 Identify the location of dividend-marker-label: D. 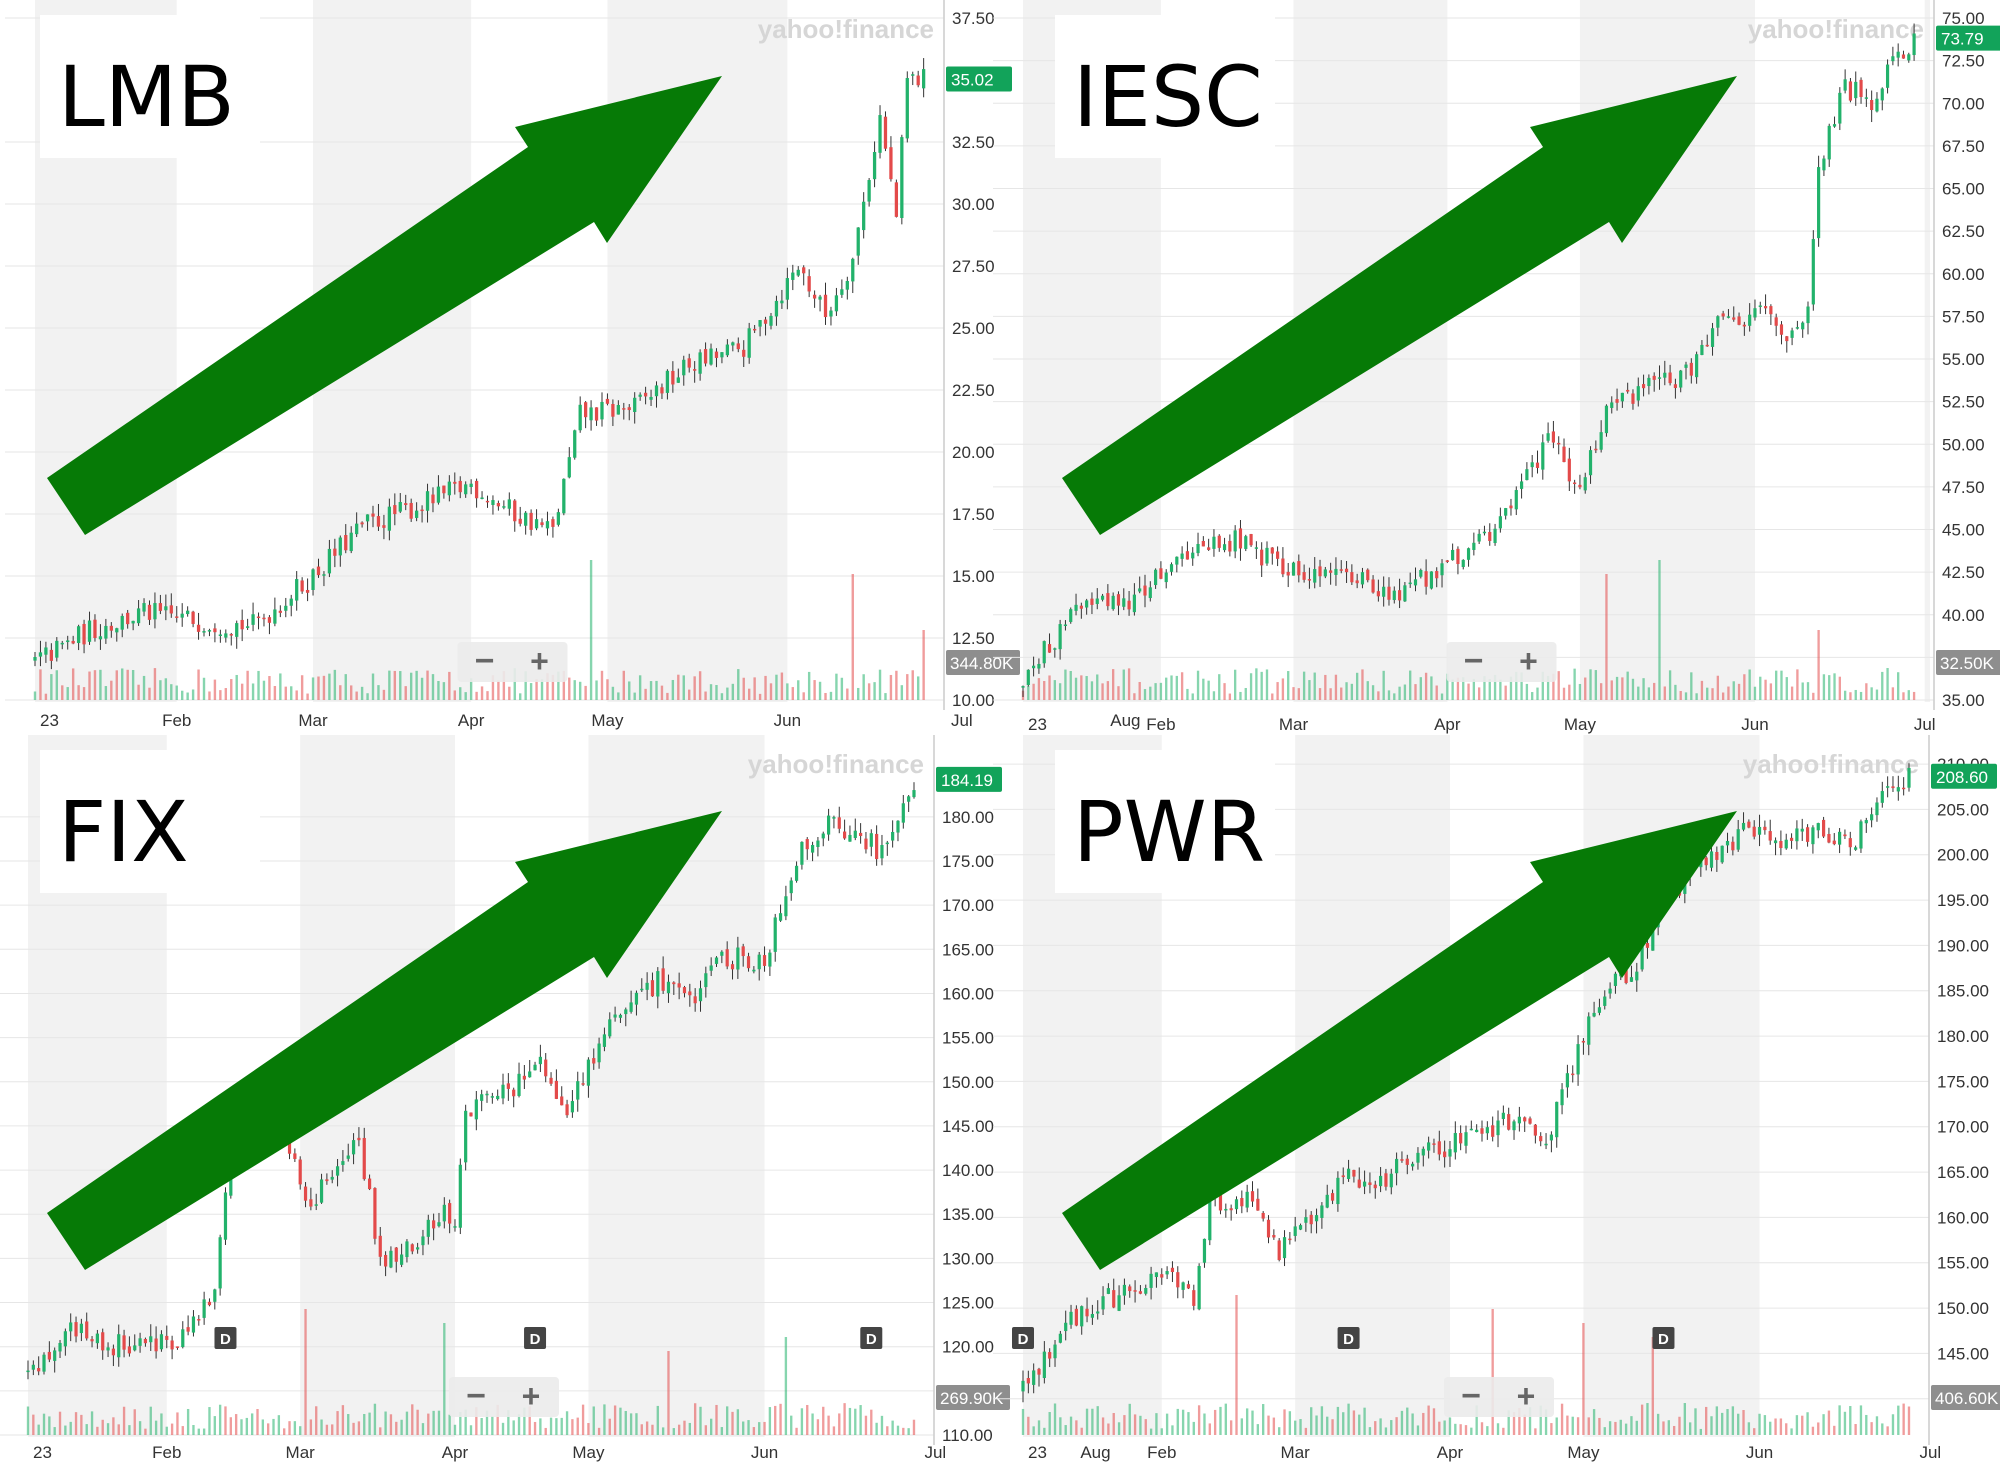
(1348, 1339).